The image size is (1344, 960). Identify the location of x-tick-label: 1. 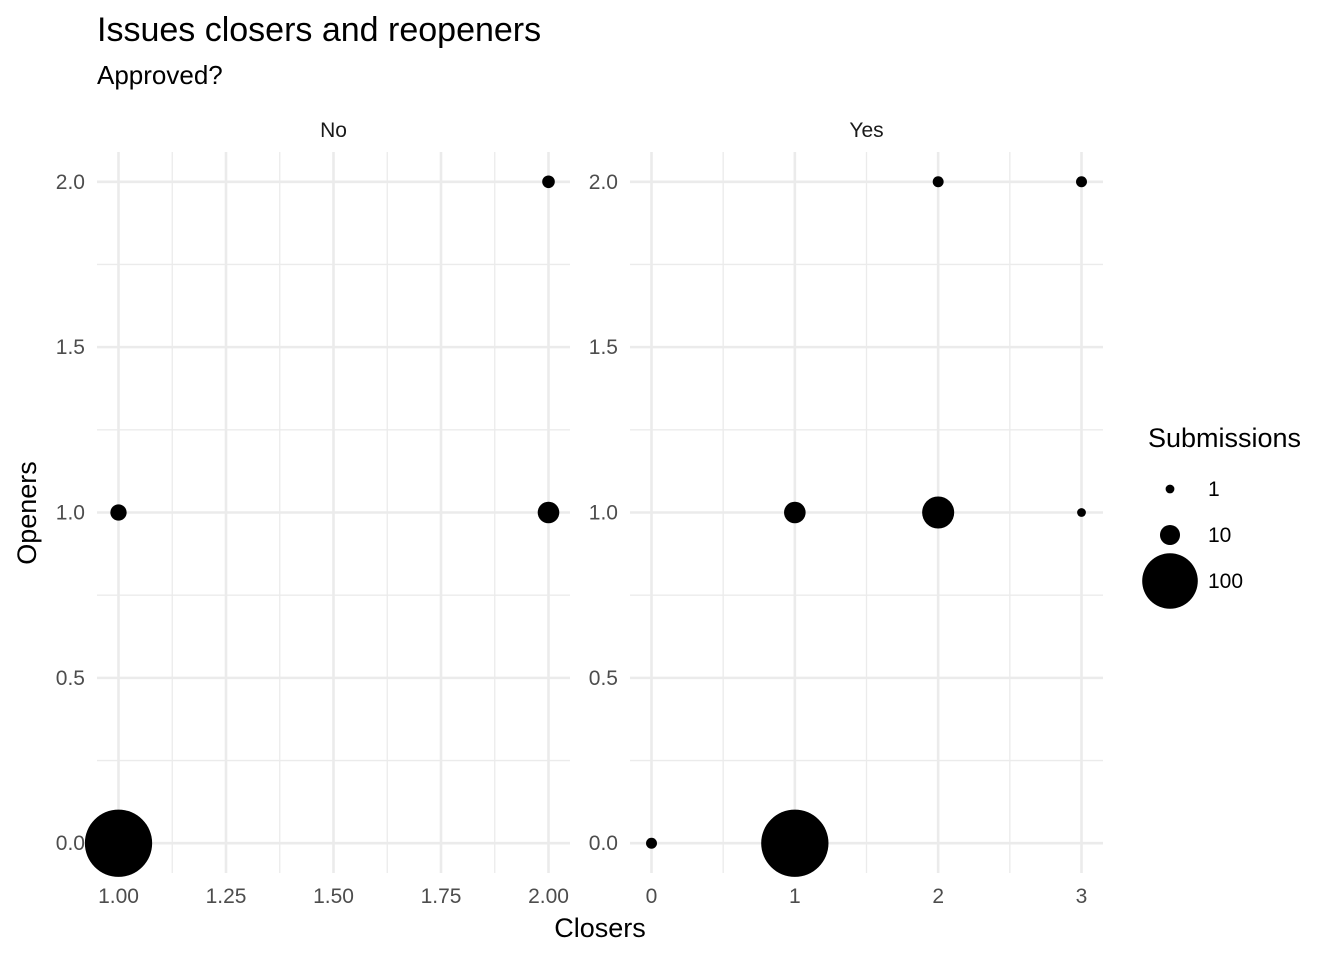
(795, 896).